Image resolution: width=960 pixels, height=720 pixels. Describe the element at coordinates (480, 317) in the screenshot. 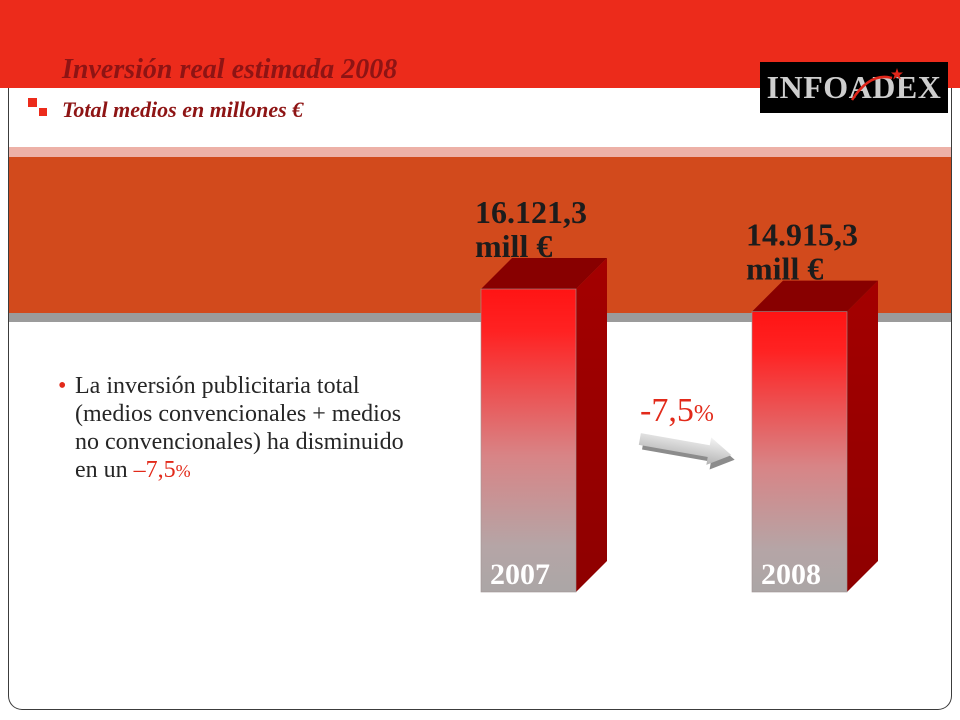

I see `band-shadow-line` at that location.